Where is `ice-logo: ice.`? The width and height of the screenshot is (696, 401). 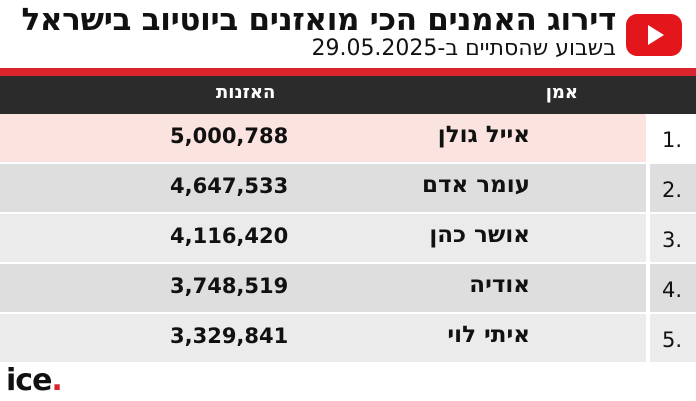 ice-logo: ice. is located at coordinates (34, 380).